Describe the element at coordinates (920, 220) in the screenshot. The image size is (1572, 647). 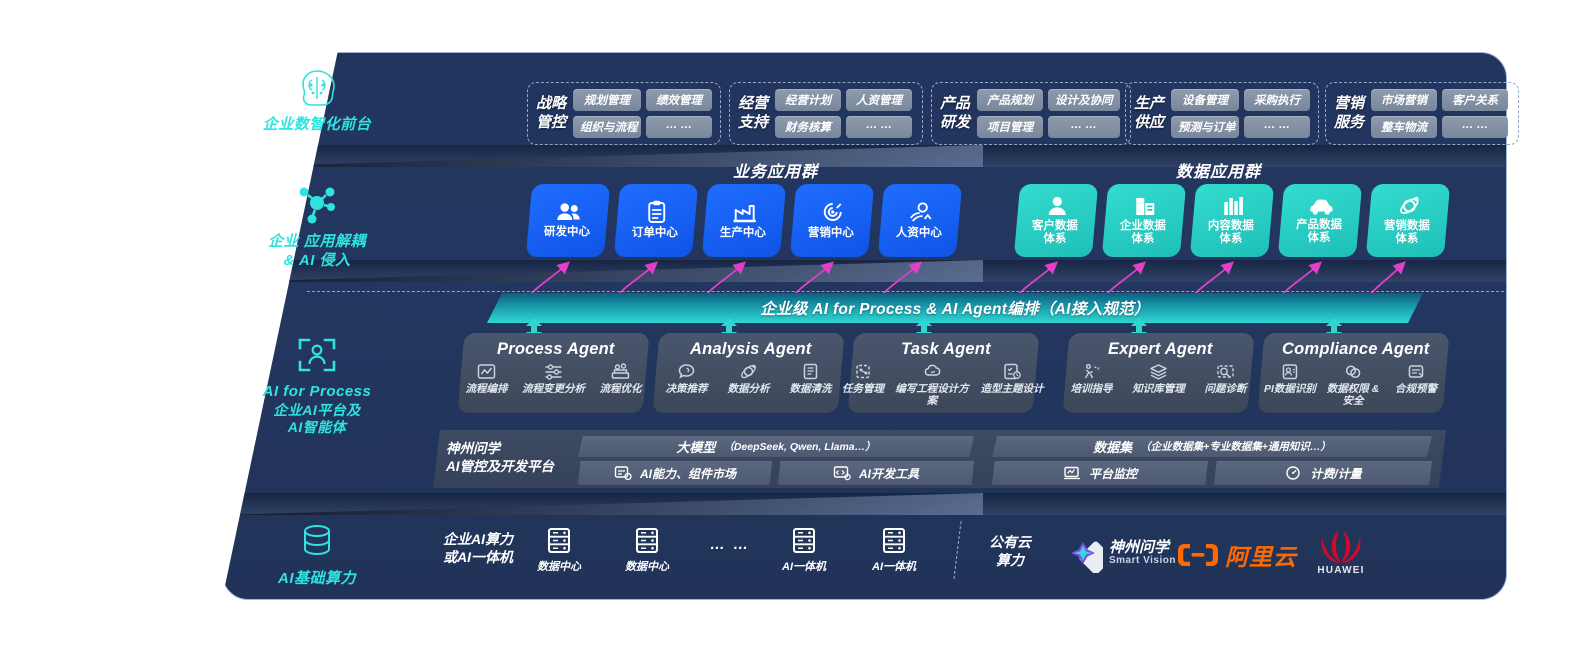
I see `app-card-hr-center: 人资中心` at that location.